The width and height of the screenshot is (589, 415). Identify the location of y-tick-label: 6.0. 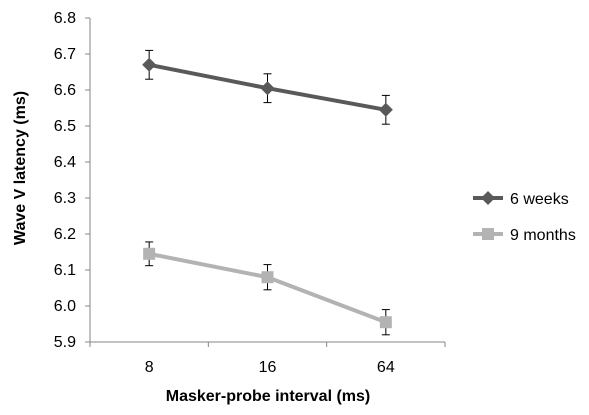
(65, 306).